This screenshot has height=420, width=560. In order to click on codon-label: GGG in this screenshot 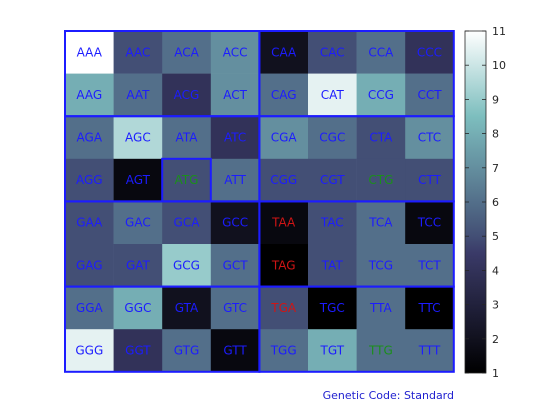, I will do `click(89, 351)`.